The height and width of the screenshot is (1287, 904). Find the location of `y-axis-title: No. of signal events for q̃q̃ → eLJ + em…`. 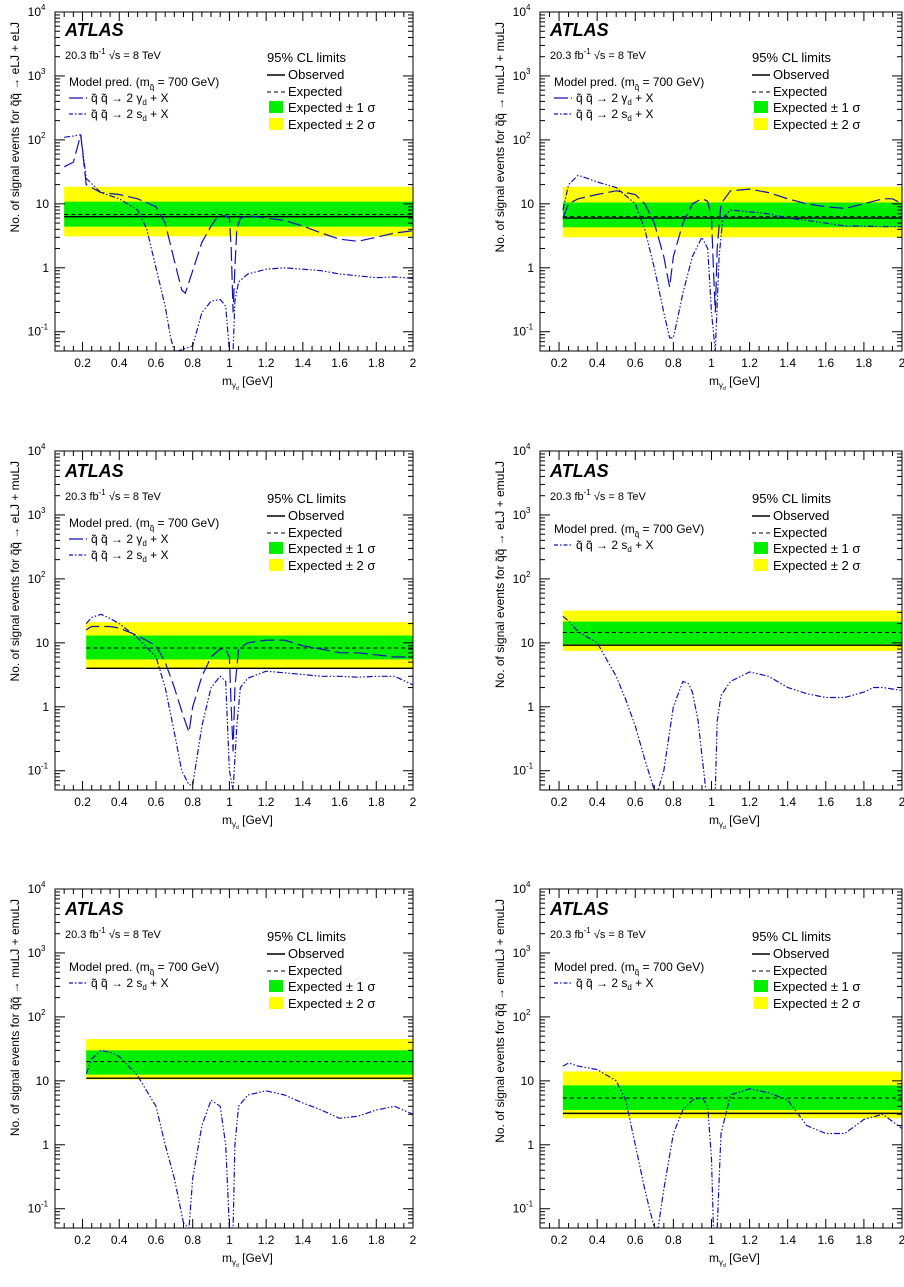

y-axis-title: No. of signal events for q̃q̃ → eLJ + em… is located at coordinates (500, 574).